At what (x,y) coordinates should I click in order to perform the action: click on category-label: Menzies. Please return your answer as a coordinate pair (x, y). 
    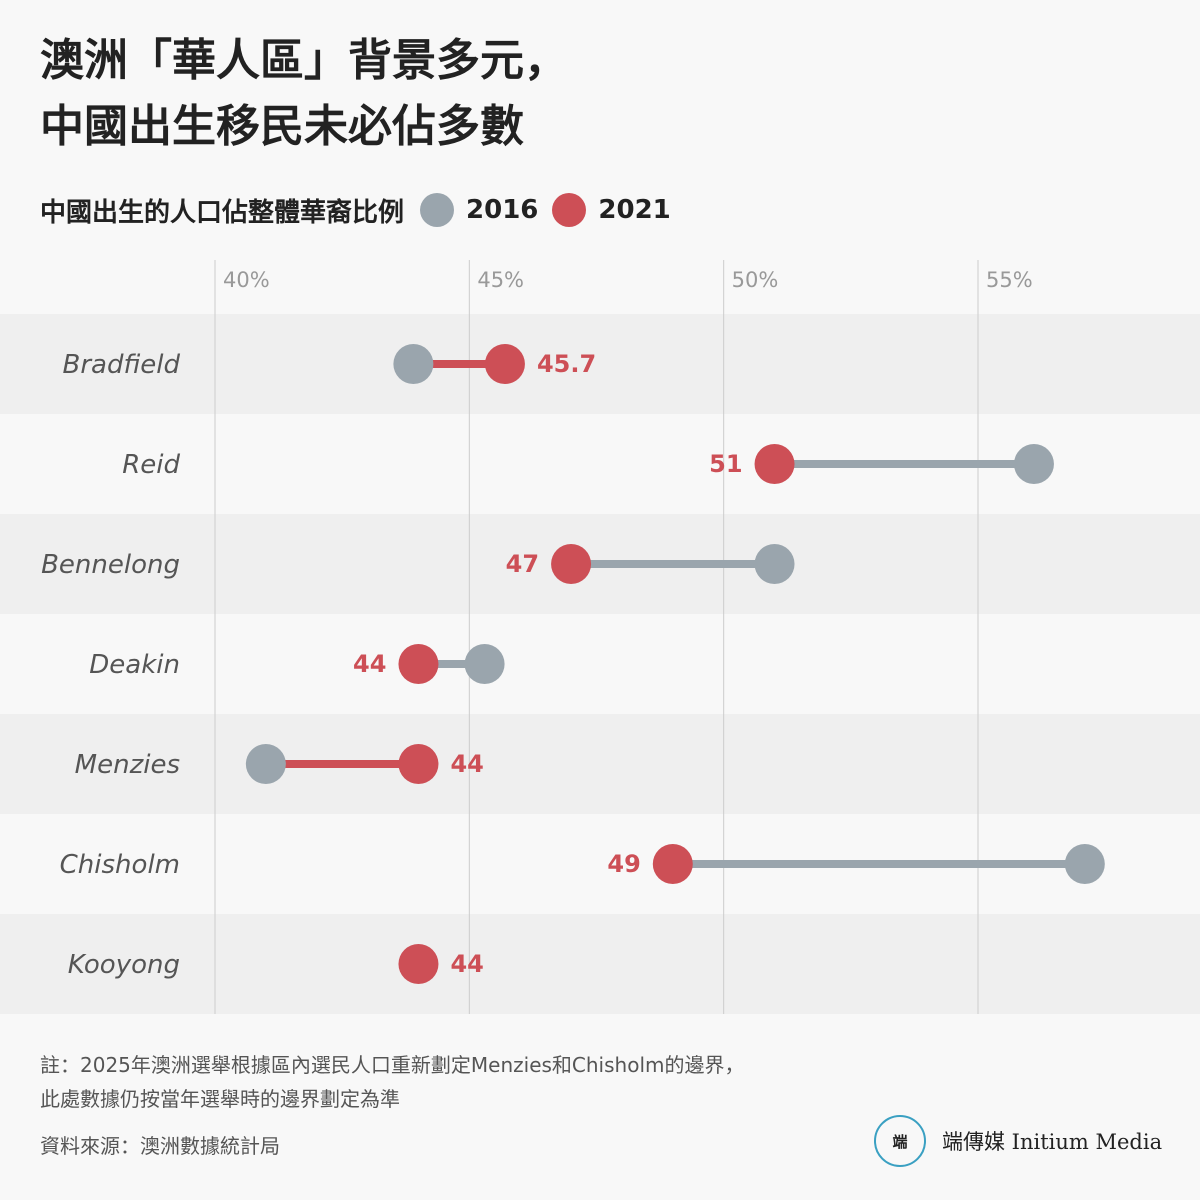
    Looking at the image, I should click on (127, 765).